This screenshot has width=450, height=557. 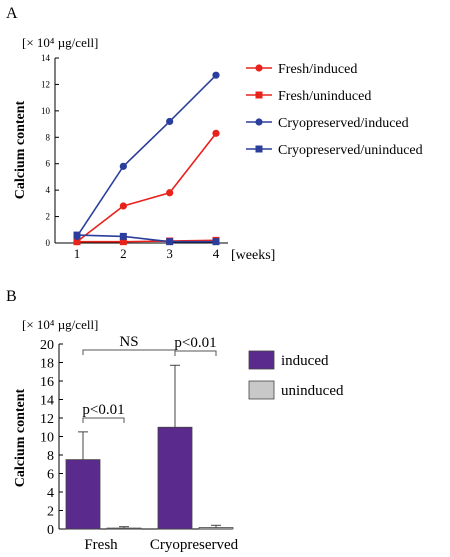 I want to click on panel-a-x-tick-label: 2, so click(x=123, y=253).